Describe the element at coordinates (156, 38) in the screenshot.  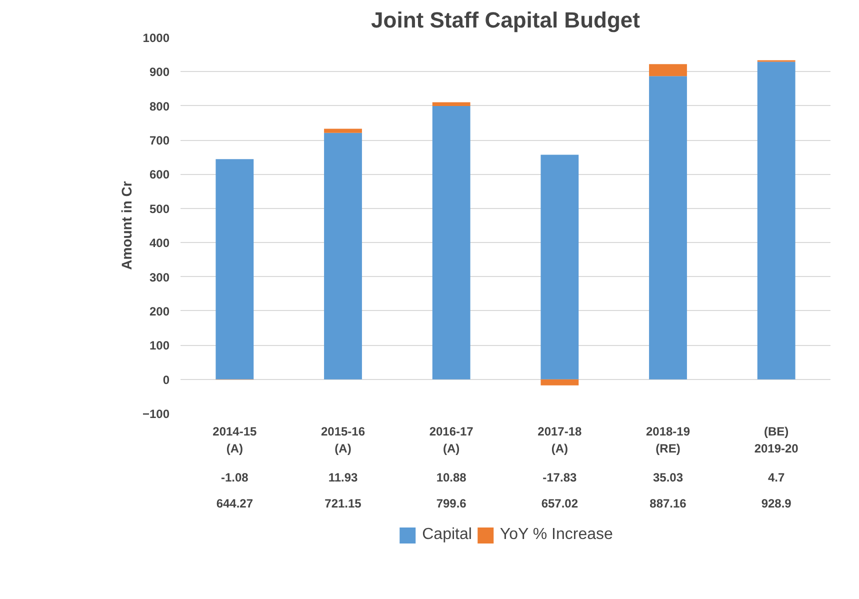
I see `y-tick-label: 1000` at that location.